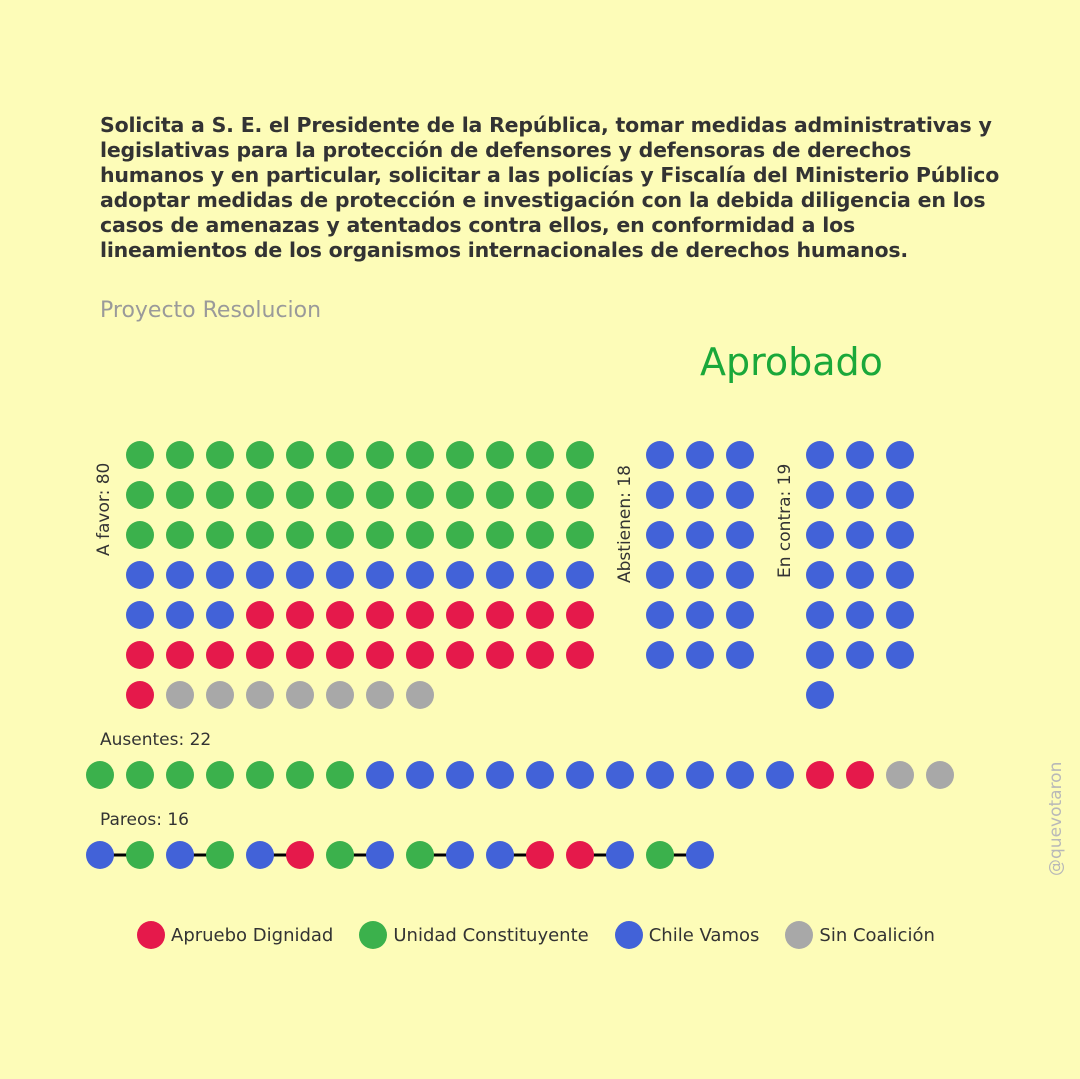 The height and width of the screenshot is (1079, 1080). What do you see at coordinates (1056, 818) in the screenshot?
I see `watermark: @quevotaron` at bounding box center [1056, 818].